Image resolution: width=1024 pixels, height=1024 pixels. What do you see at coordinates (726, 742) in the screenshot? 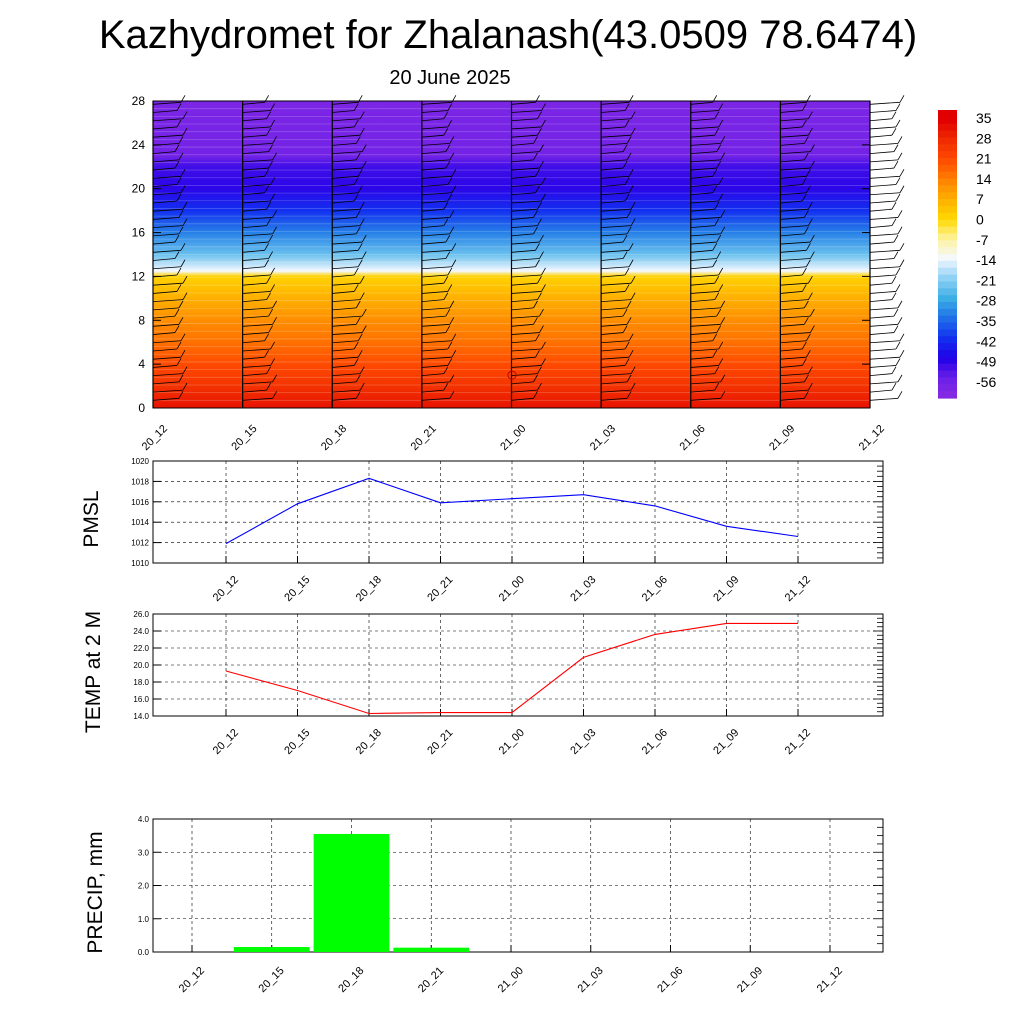
I see `x-tick-label: 21_09` at bounding box center [726, 742].